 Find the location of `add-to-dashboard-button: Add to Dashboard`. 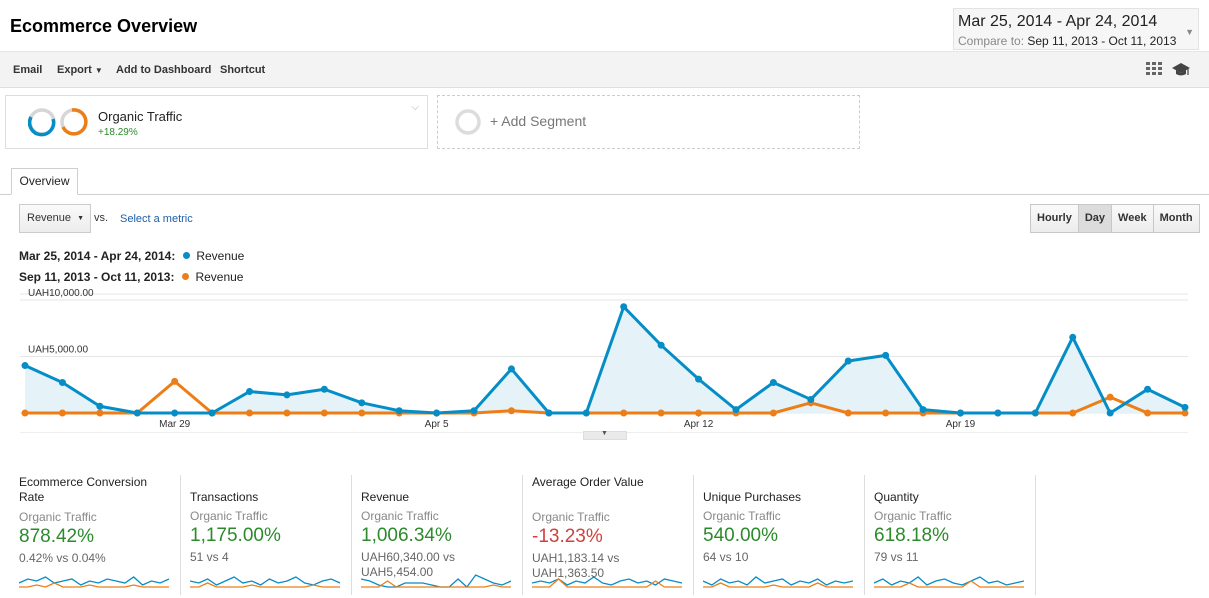

add-to-dashboard-button: Add to Dashboard is located at coordinates (164, 70).